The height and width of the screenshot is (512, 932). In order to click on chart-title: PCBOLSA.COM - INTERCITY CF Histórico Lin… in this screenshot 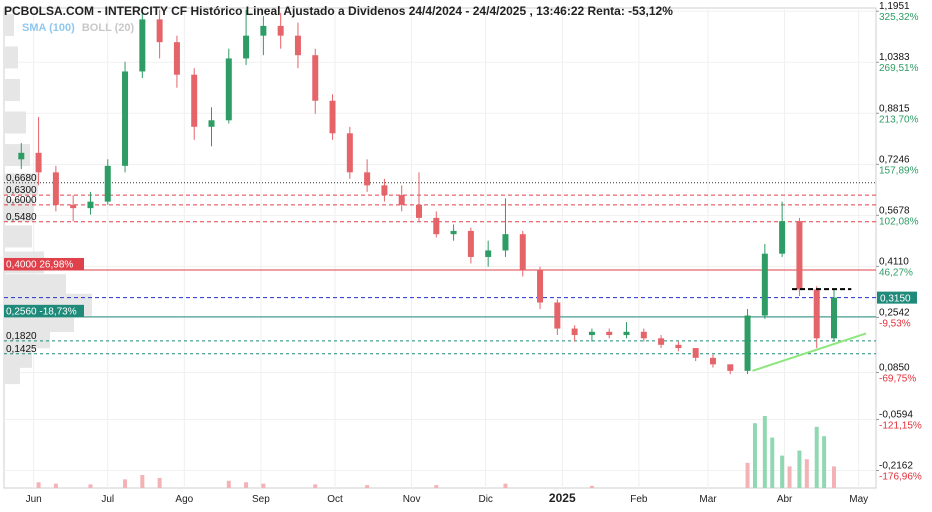, I will do `click(338, 11)`.